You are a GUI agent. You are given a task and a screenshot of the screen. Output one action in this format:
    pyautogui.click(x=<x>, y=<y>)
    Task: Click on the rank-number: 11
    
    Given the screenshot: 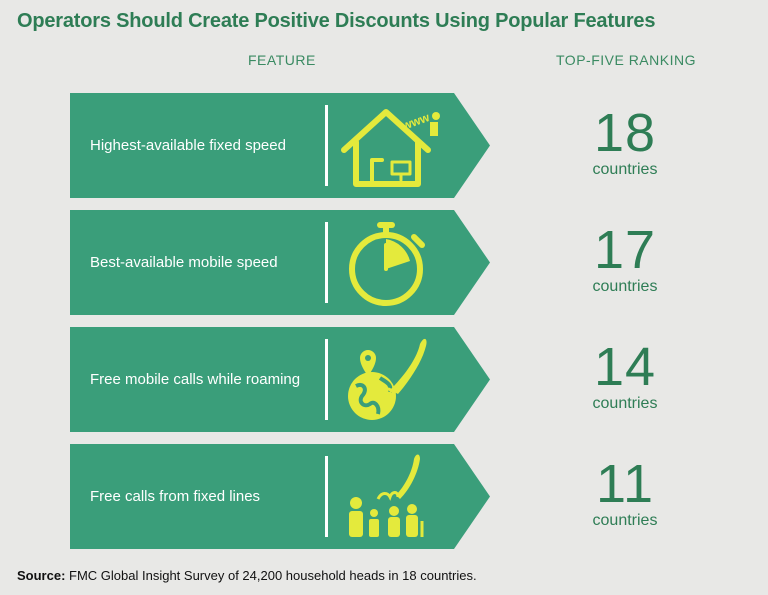 What is the action you would take?
    pyautogui.click(x=625, y=484)
    